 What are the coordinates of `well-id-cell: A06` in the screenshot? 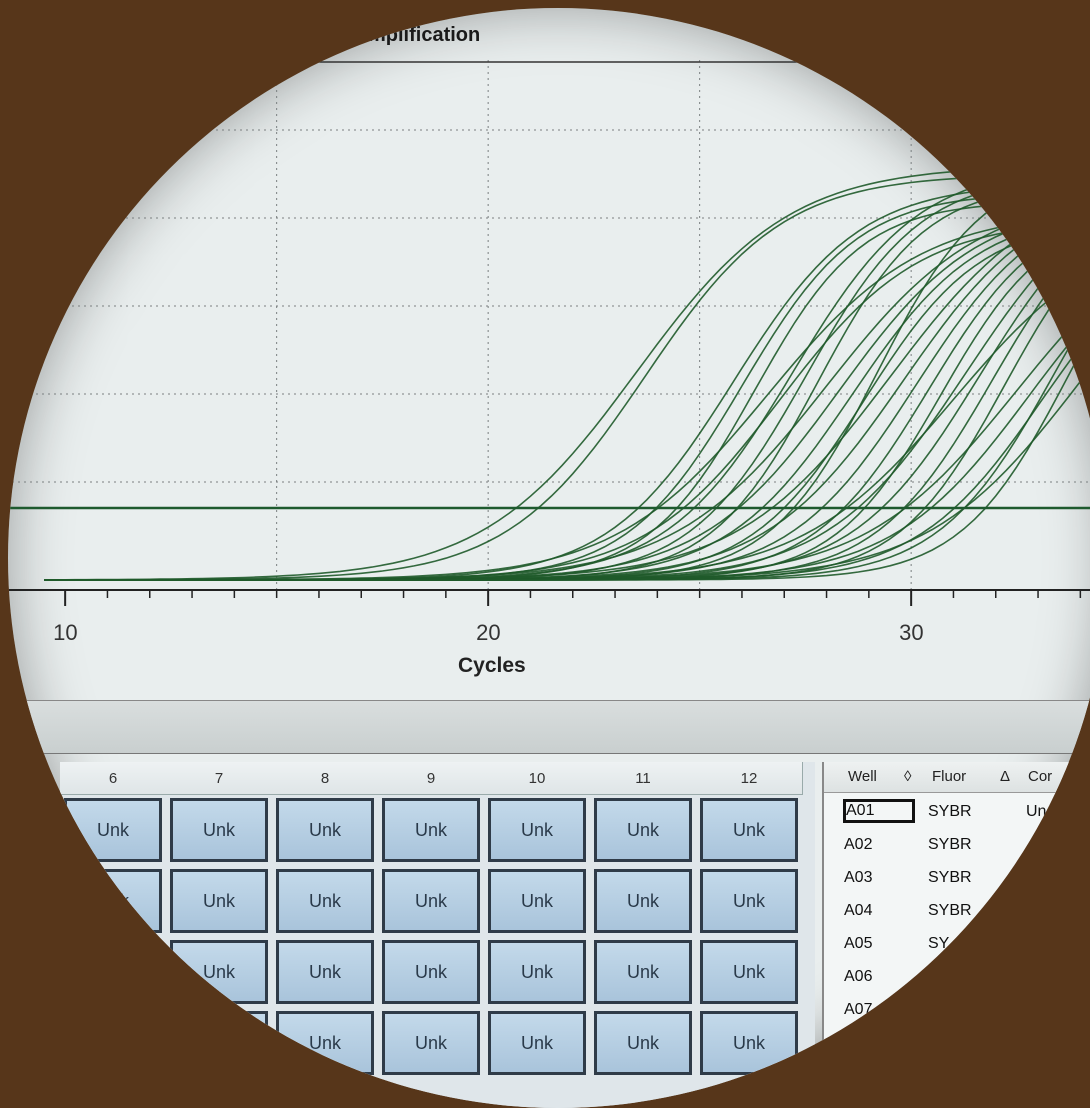 It's located at (858, 976).